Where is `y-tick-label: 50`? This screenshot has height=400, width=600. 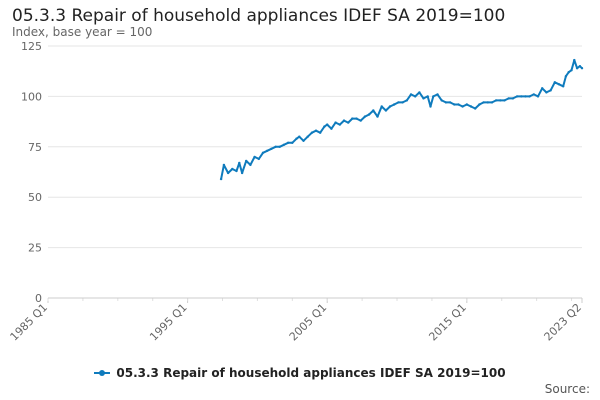 y-tick-label: 50 is located at coordinates (35, 197).